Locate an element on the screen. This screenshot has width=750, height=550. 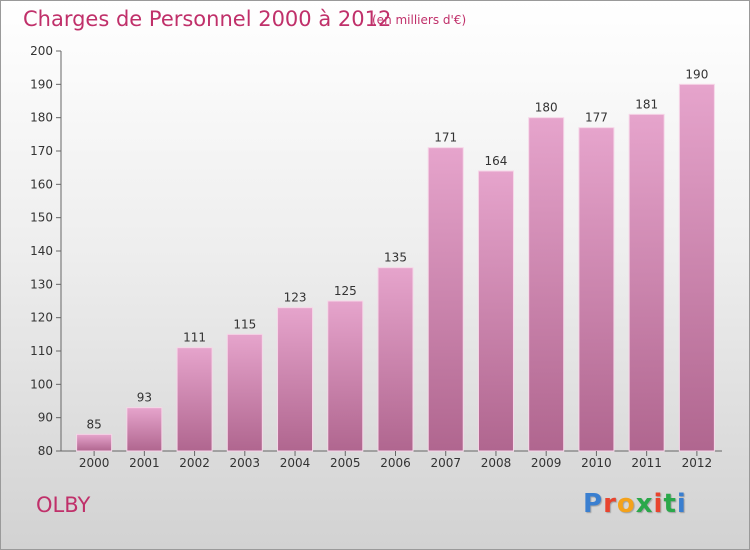
y-tick-label: 140 is located at coordinates (41, 251).